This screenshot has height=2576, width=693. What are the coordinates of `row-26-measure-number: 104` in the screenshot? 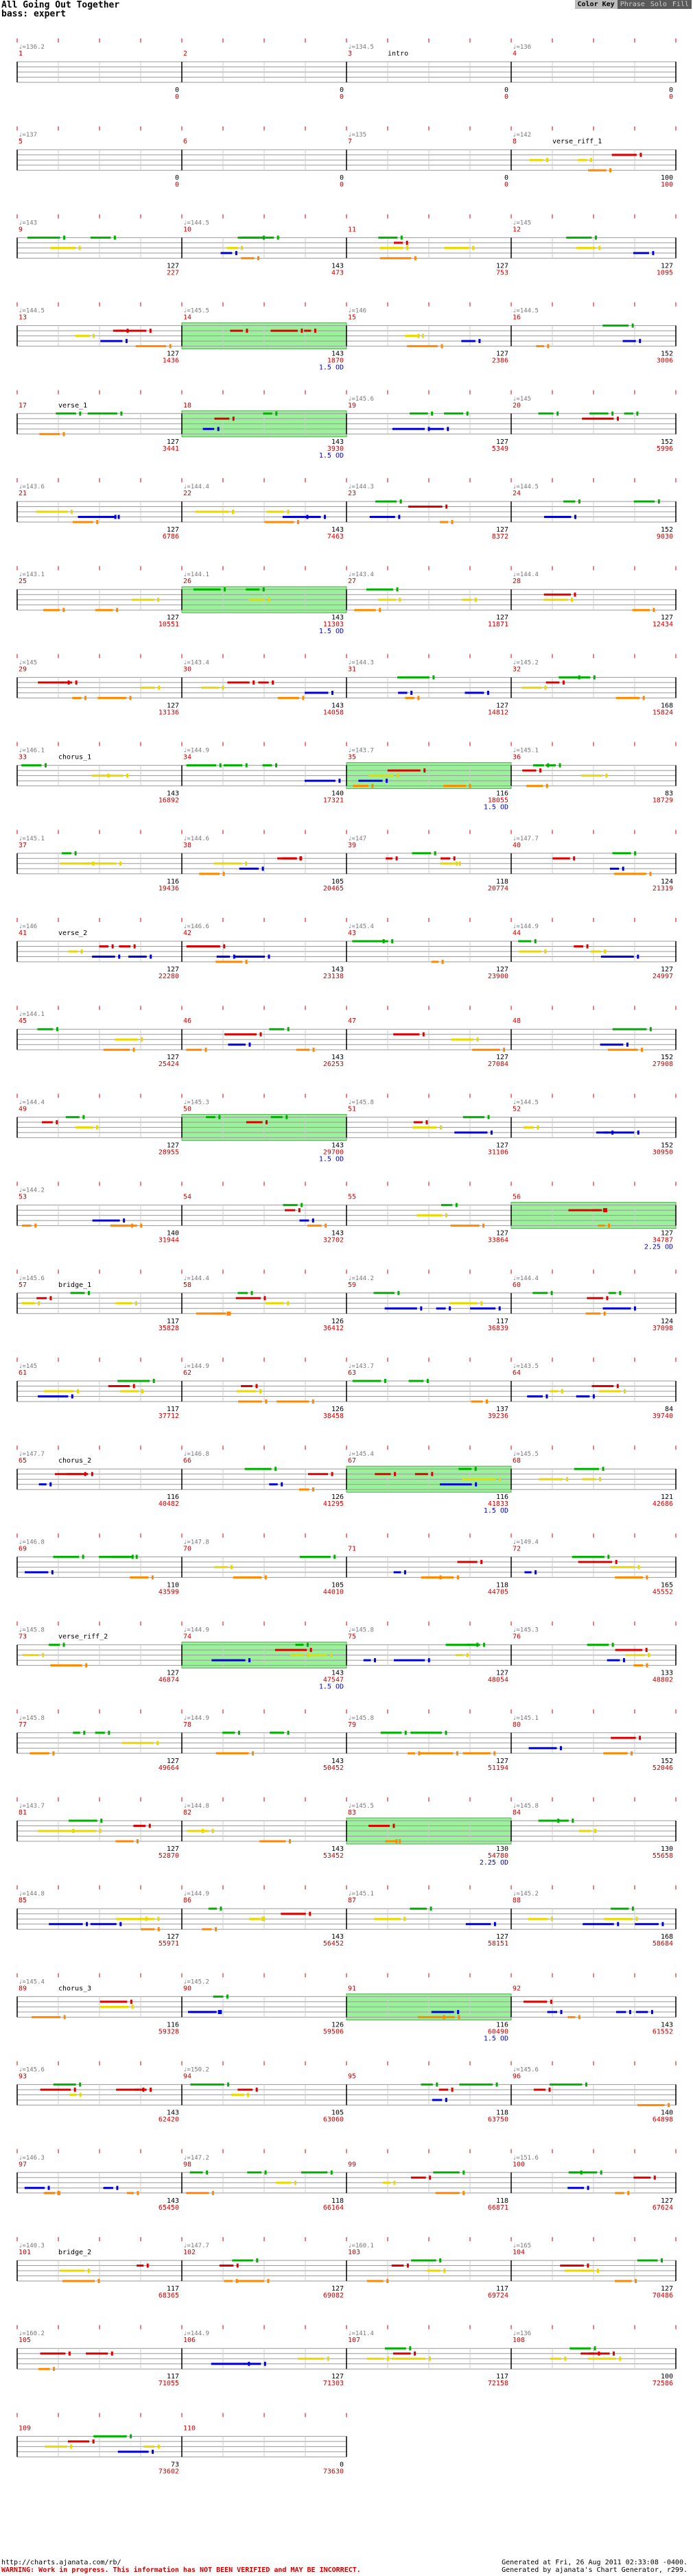 It's located at (519, 2252).